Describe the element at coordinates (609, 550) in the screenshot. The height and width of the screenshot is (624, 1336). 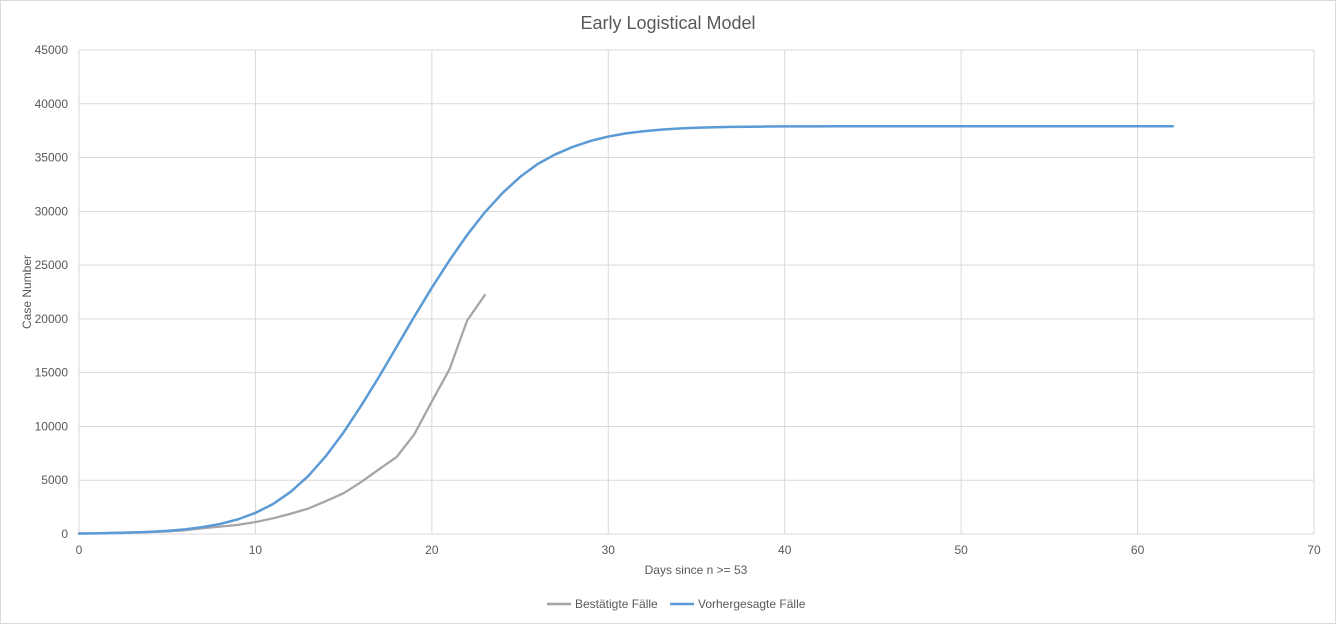
I see `x-tick-label: 30` at that location.